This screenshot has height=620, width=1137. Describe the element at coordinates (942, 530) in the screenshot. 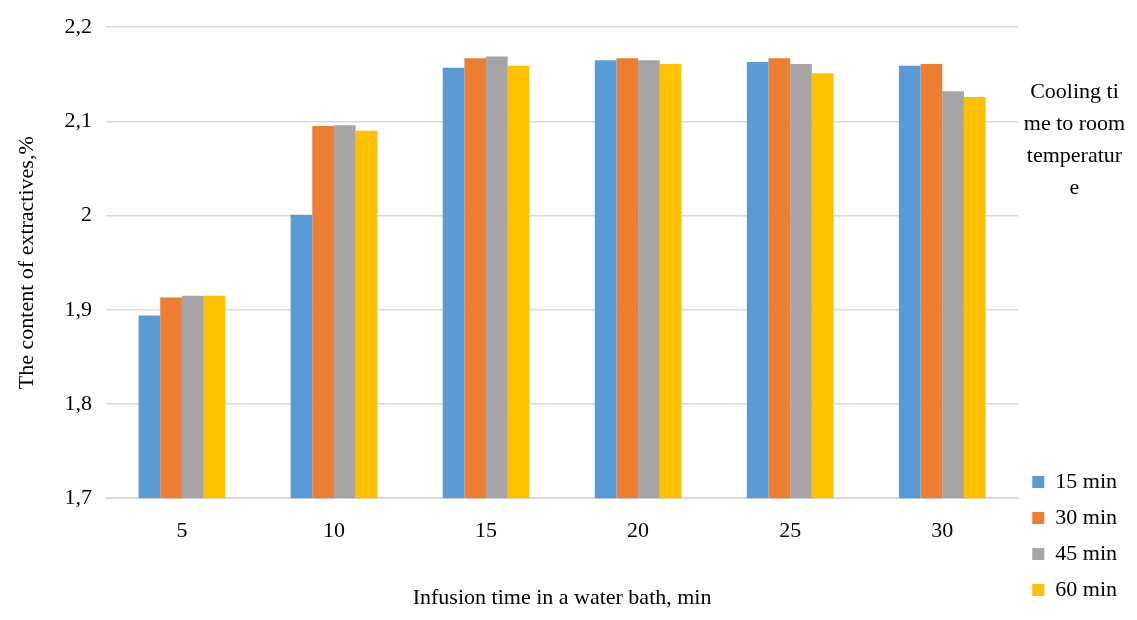

I see `x-tick-label: 30` at that location.